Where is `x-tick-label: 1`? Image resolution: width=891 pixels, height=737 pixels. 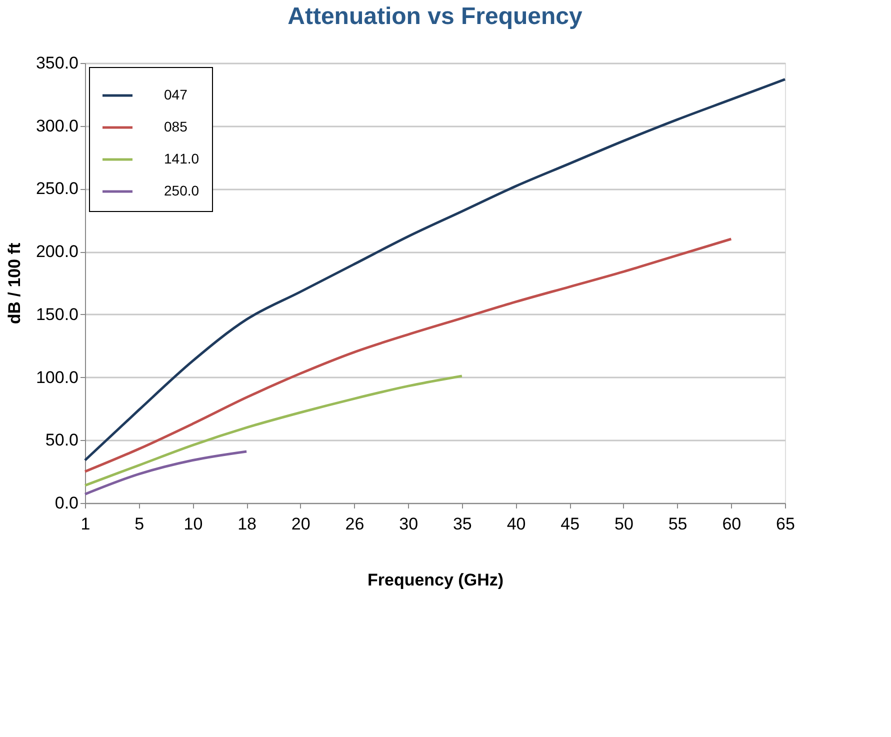 x-tick-label: 1 is located at coordinates (85, 524).